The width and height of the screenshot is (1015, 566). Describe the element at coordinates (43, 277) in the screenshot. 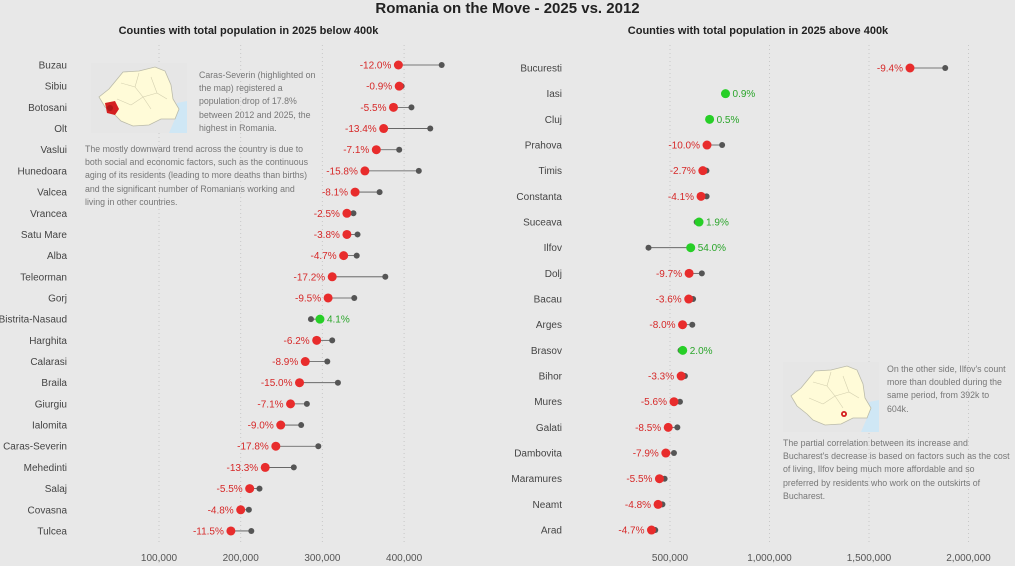

I see `county-label: Teleorman` at that location.